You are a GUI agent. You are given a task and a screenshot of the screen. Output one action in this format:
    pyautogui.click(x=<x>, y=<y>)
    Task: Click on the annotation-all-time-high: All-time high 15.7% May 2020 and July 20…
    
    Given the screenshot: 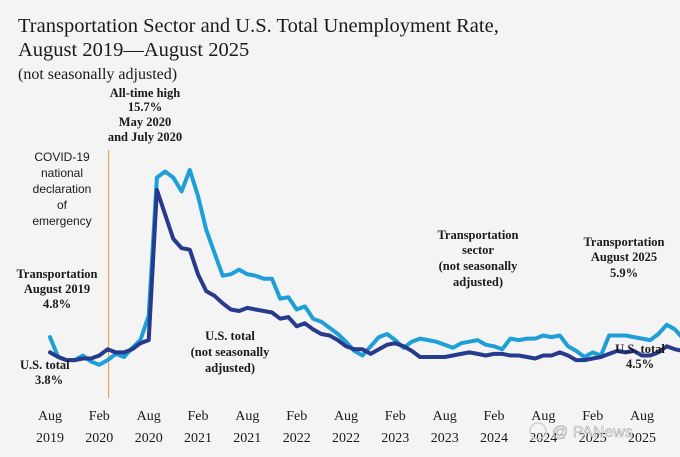 What is the action you would take?
    pyautogui.click(x=145, y=115)
    